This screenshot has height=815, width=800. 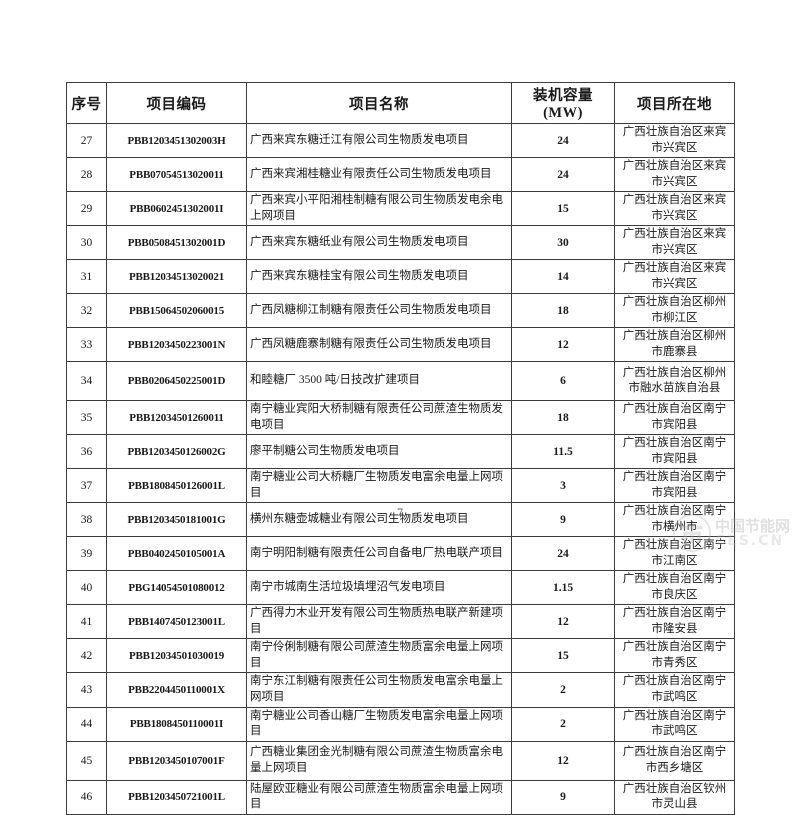 I want to click on cell-project-code: PBB1203450107001F, so click(x=176, y=760).